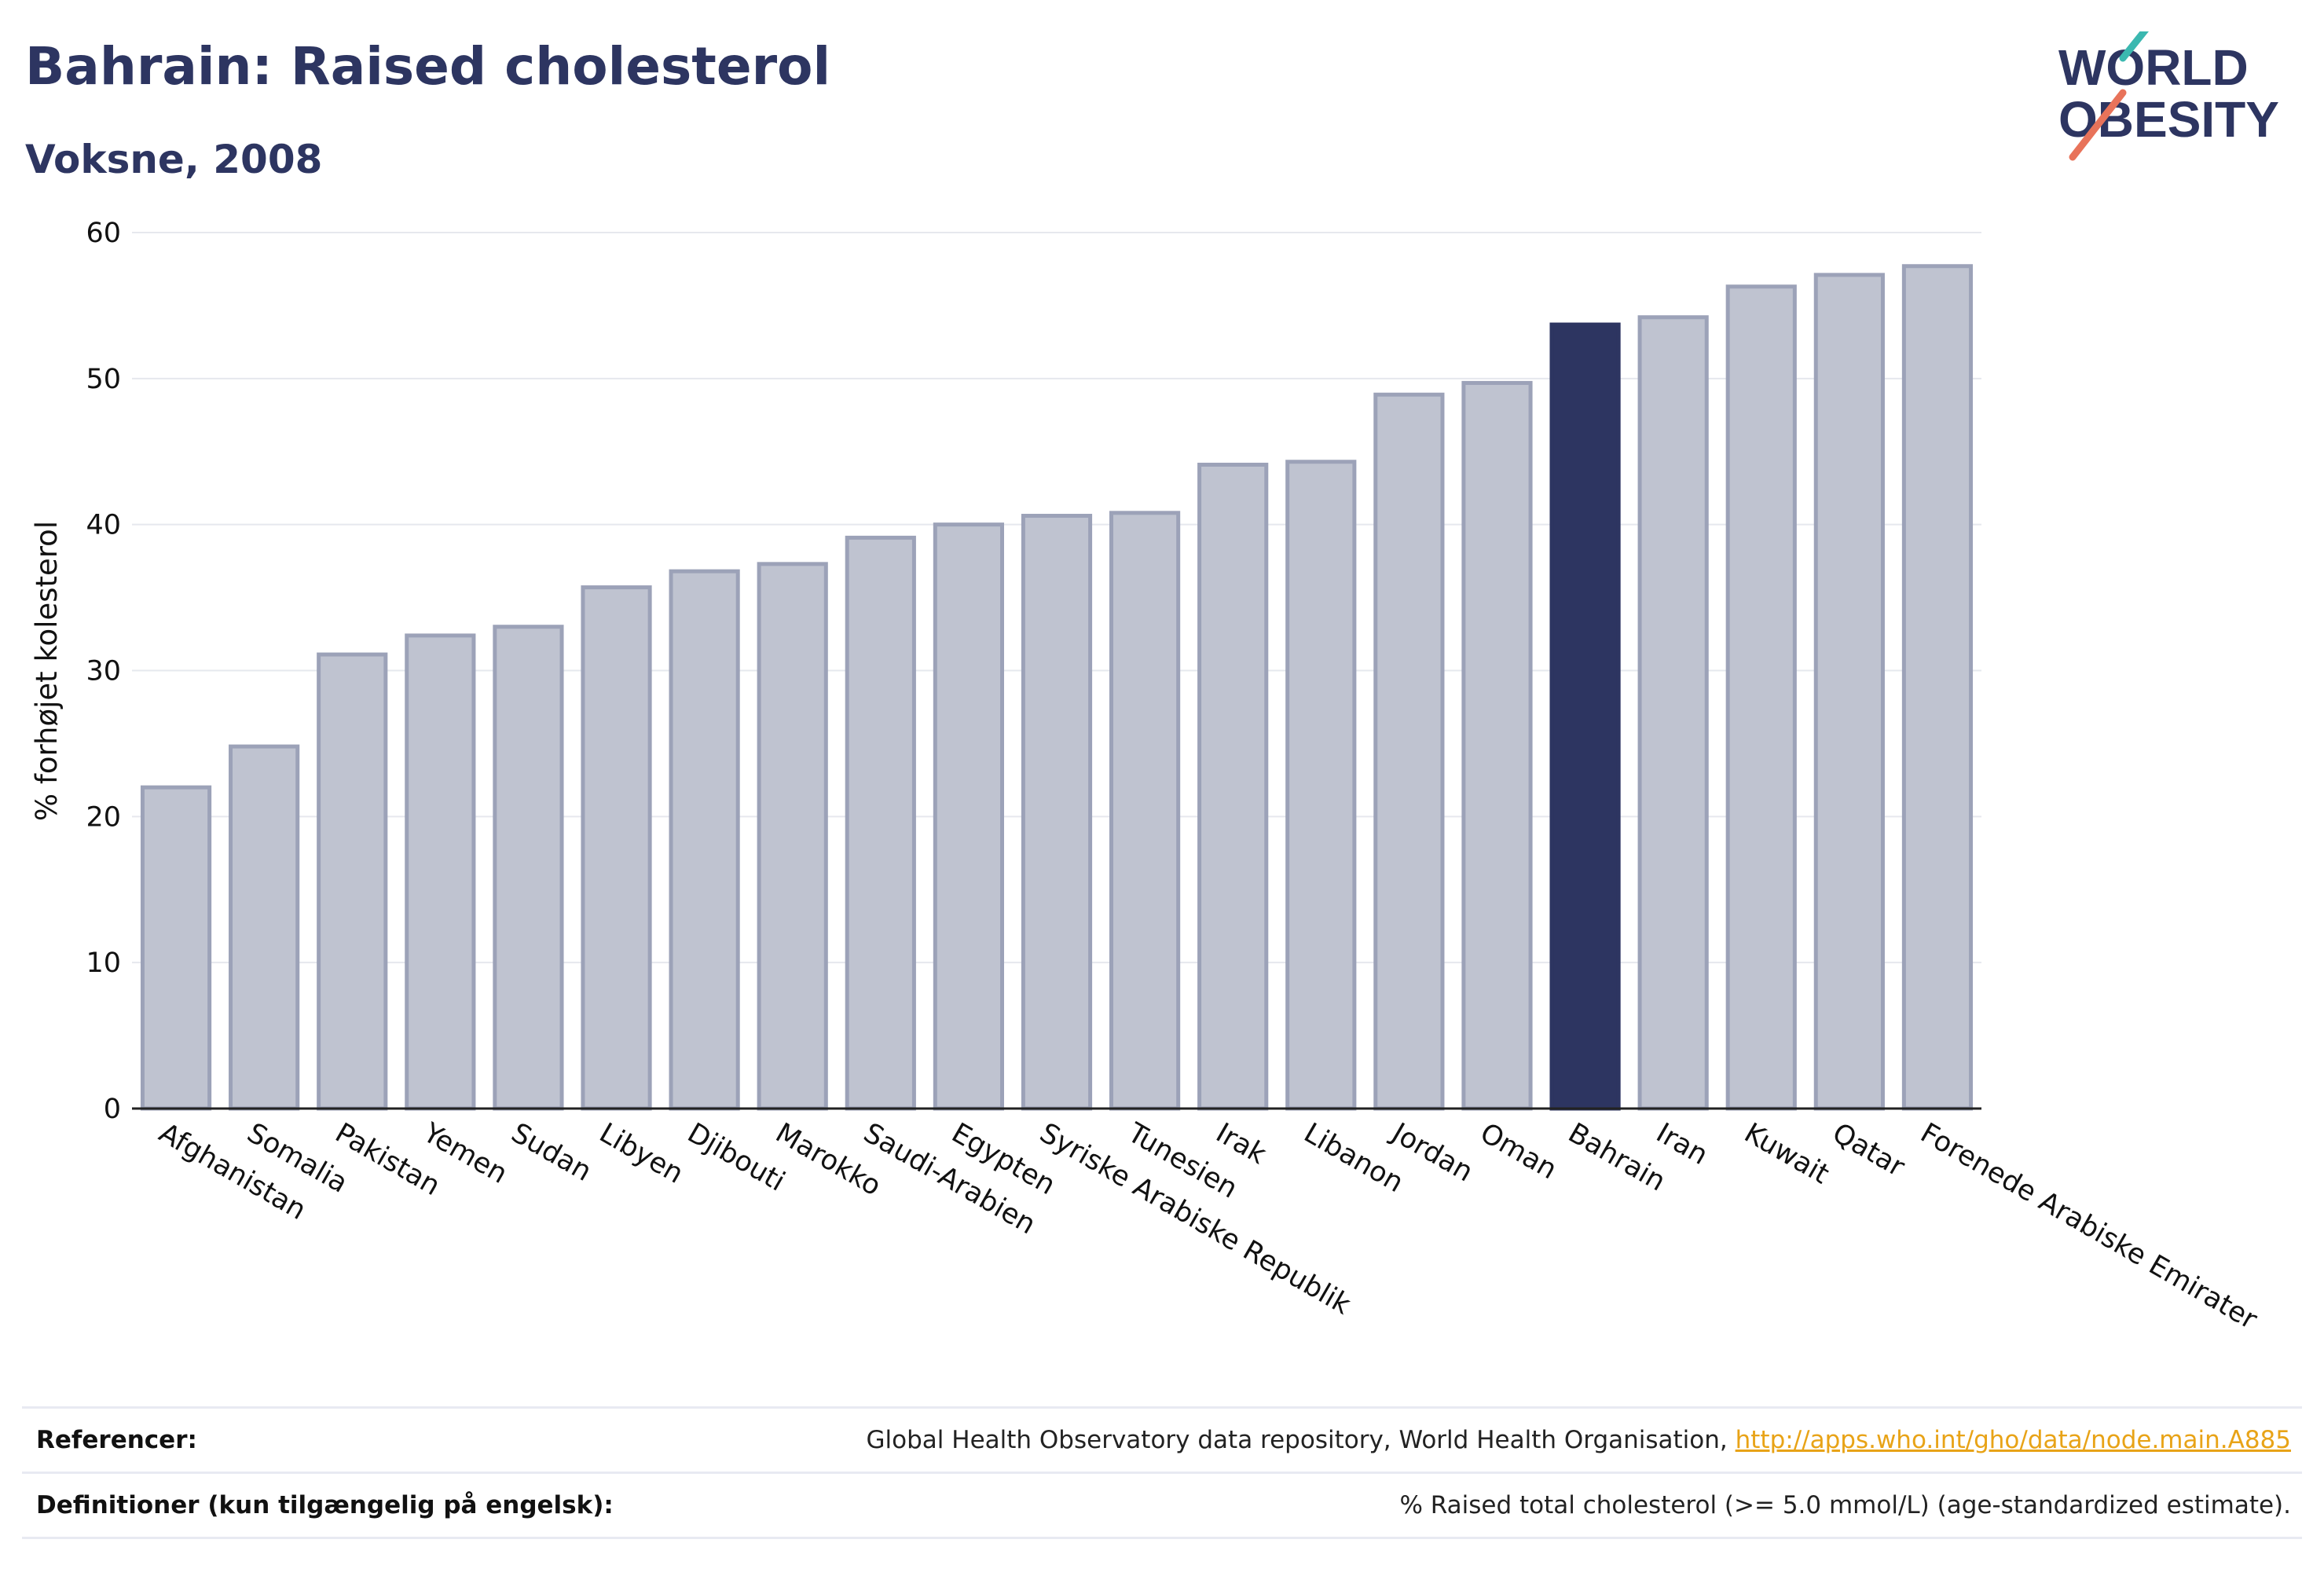 The height and width of the screenshot is (1576, 2324). What do you see at coordinates (641, 1153) in the screenshot?
I see `x-tick-label: Libyen` at bounding box center [641, 1153].